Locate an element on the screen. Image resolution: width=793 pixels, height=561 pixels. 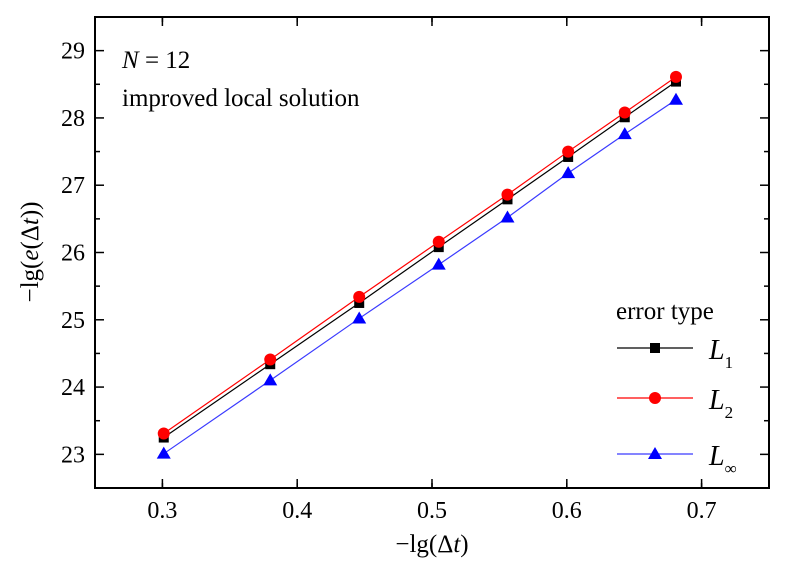
x-axis-tick-labels: 0.3 0.4 0.5 0.6 0.7 is located at coordinates (431, 511).